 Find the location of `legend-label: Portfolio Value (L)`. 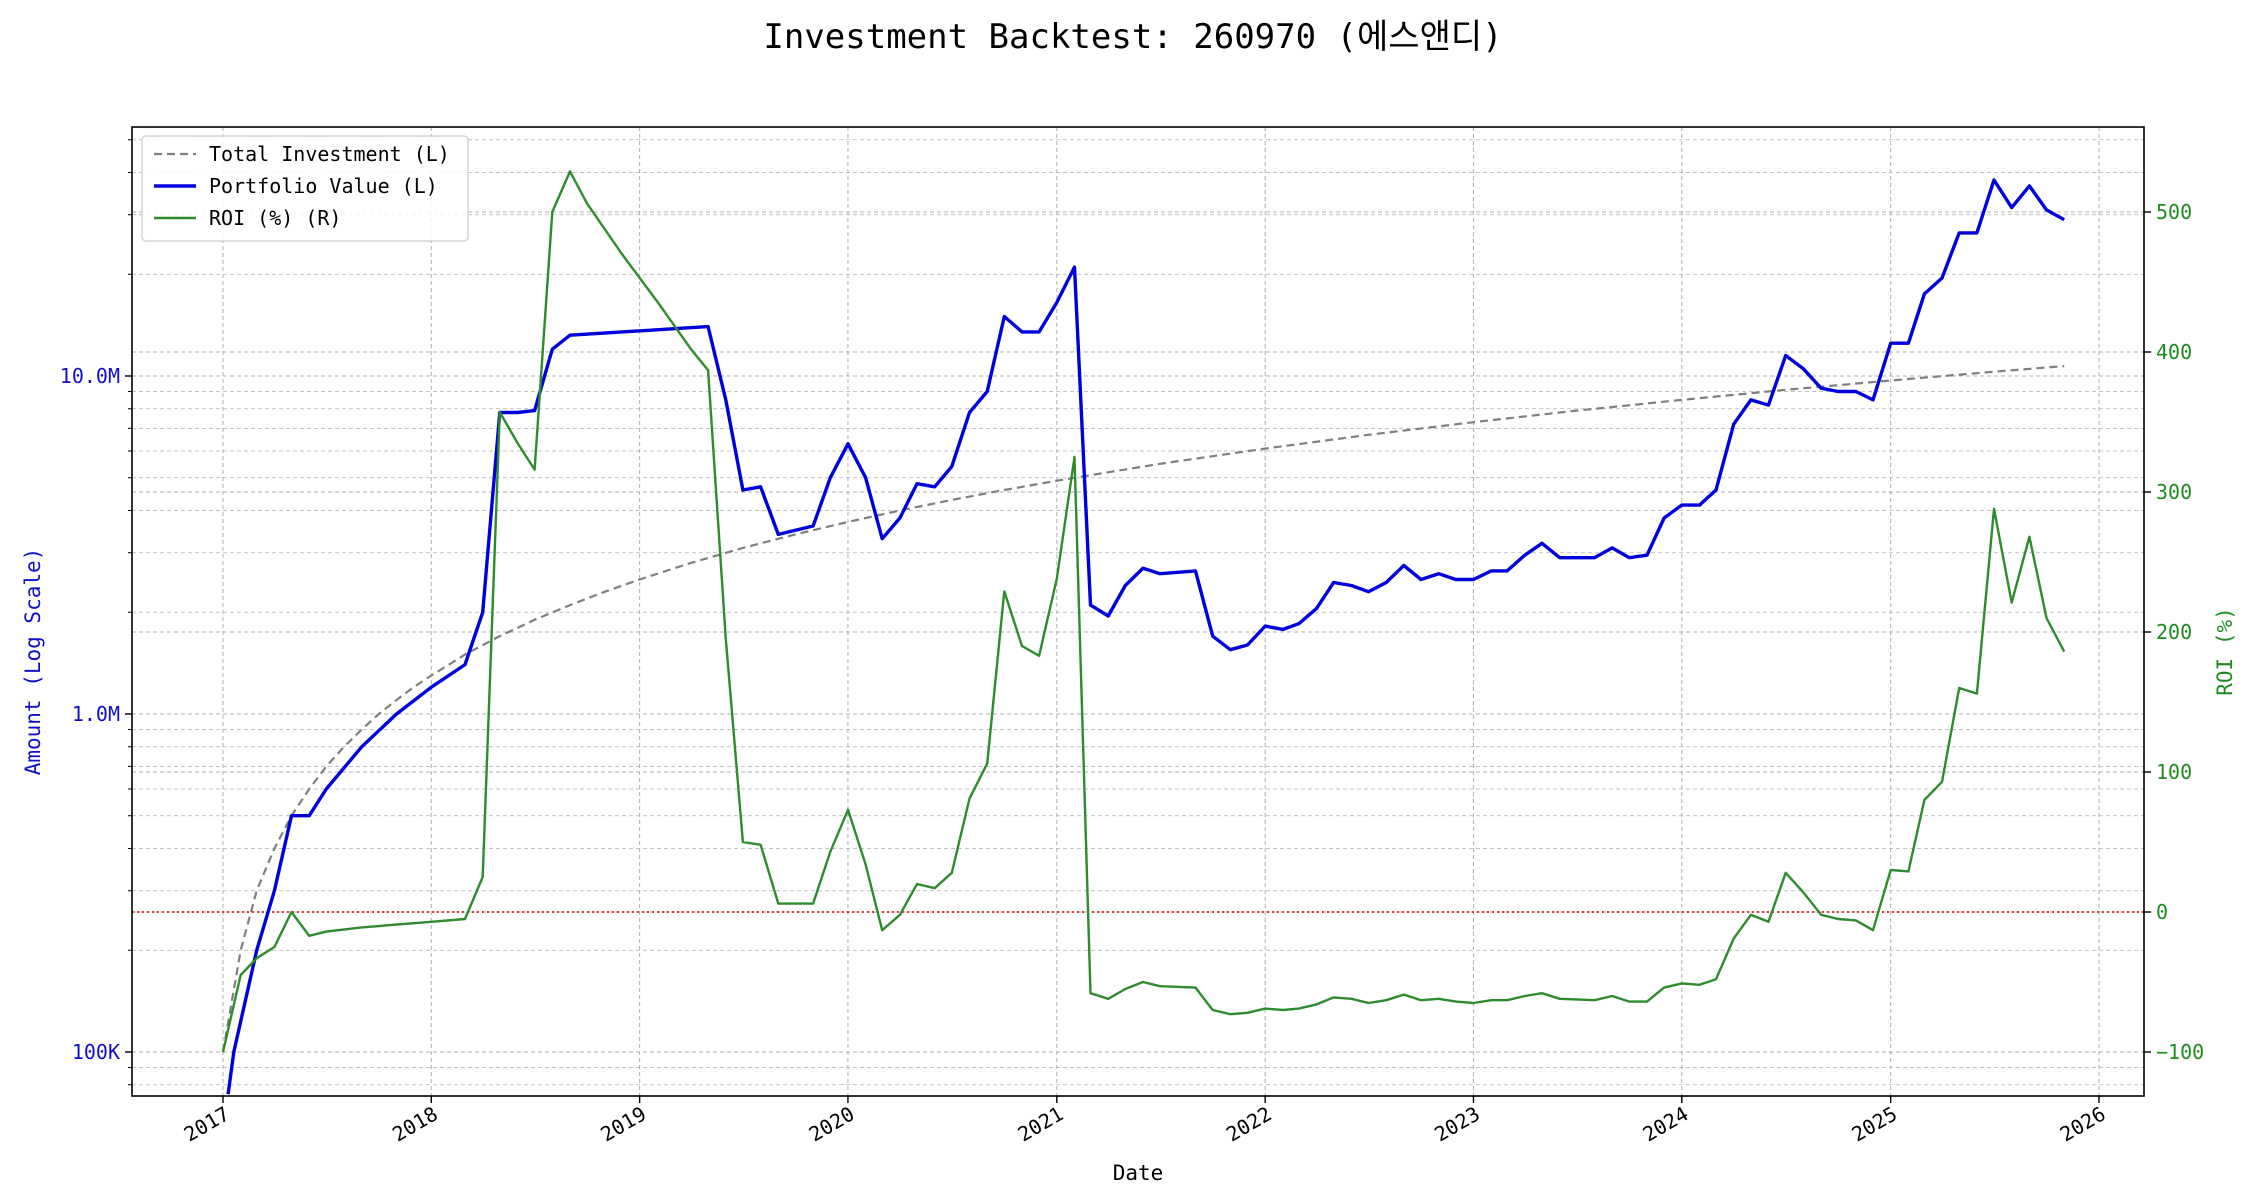

legend-label: Portfolio Value (L) is located at coordinates (323, 186).